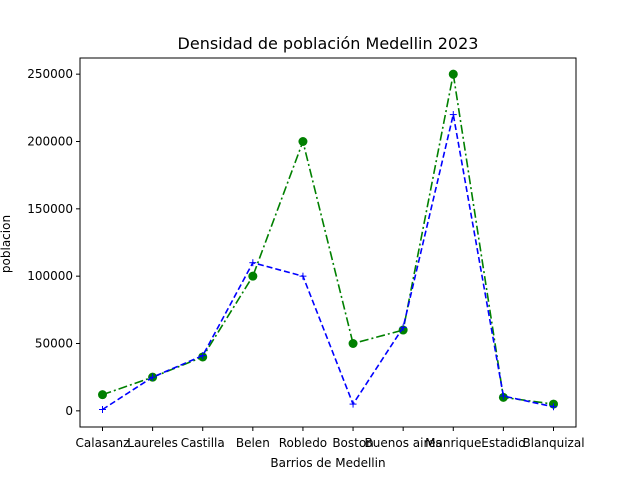 This screenshot has width=640, height=480. I want to click on x-tick-label: Castilla, so click(203, 443).